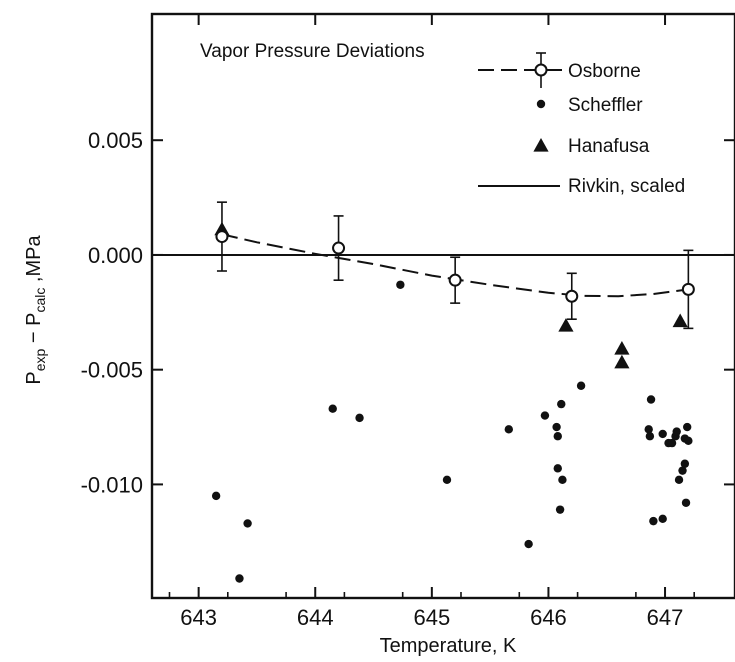  What do you see at coordinates (541, 70) in the screenshot?
I see `legend-osborne-marker` at bounding box center [541, 70].